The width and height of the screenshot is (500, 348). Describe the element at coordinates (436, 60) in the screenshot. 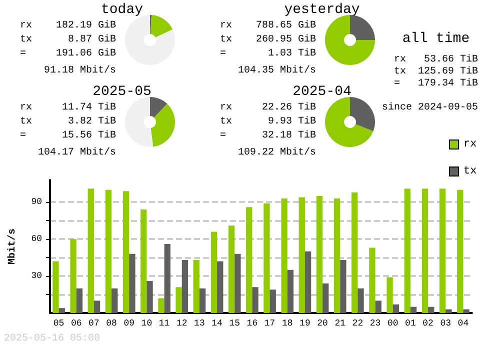

I see `text: rx 53.66 TiB` at that location.